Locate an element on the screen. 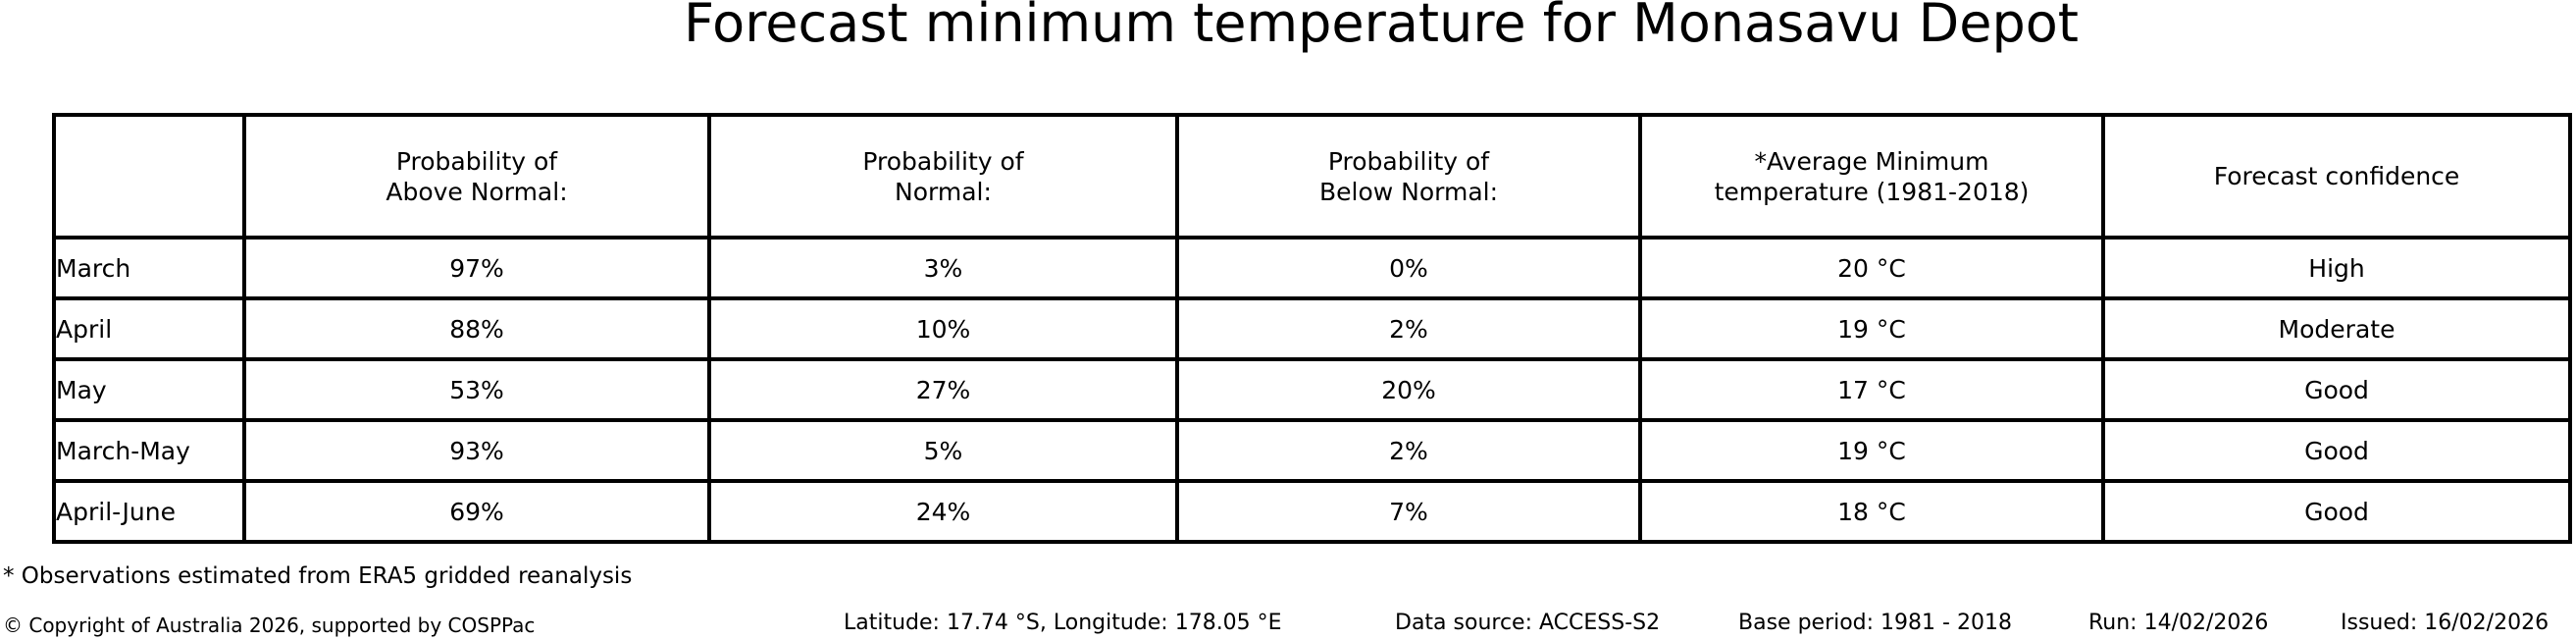  table-row-april-june: April-June 69% 24% 7% 18 °C Good is located at coordinates (1312, 512).